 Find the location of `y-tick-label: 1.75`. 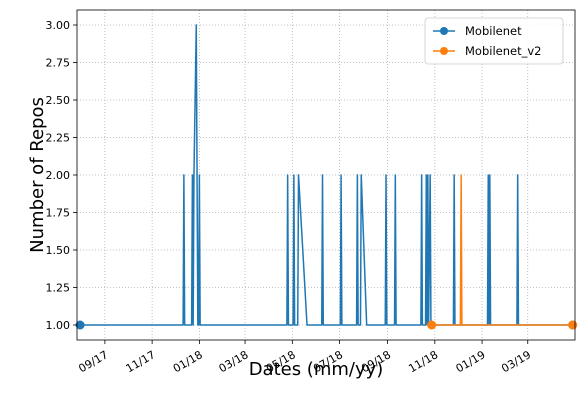

y-tick-label: 1.75 is located at coordinates (58, 213).